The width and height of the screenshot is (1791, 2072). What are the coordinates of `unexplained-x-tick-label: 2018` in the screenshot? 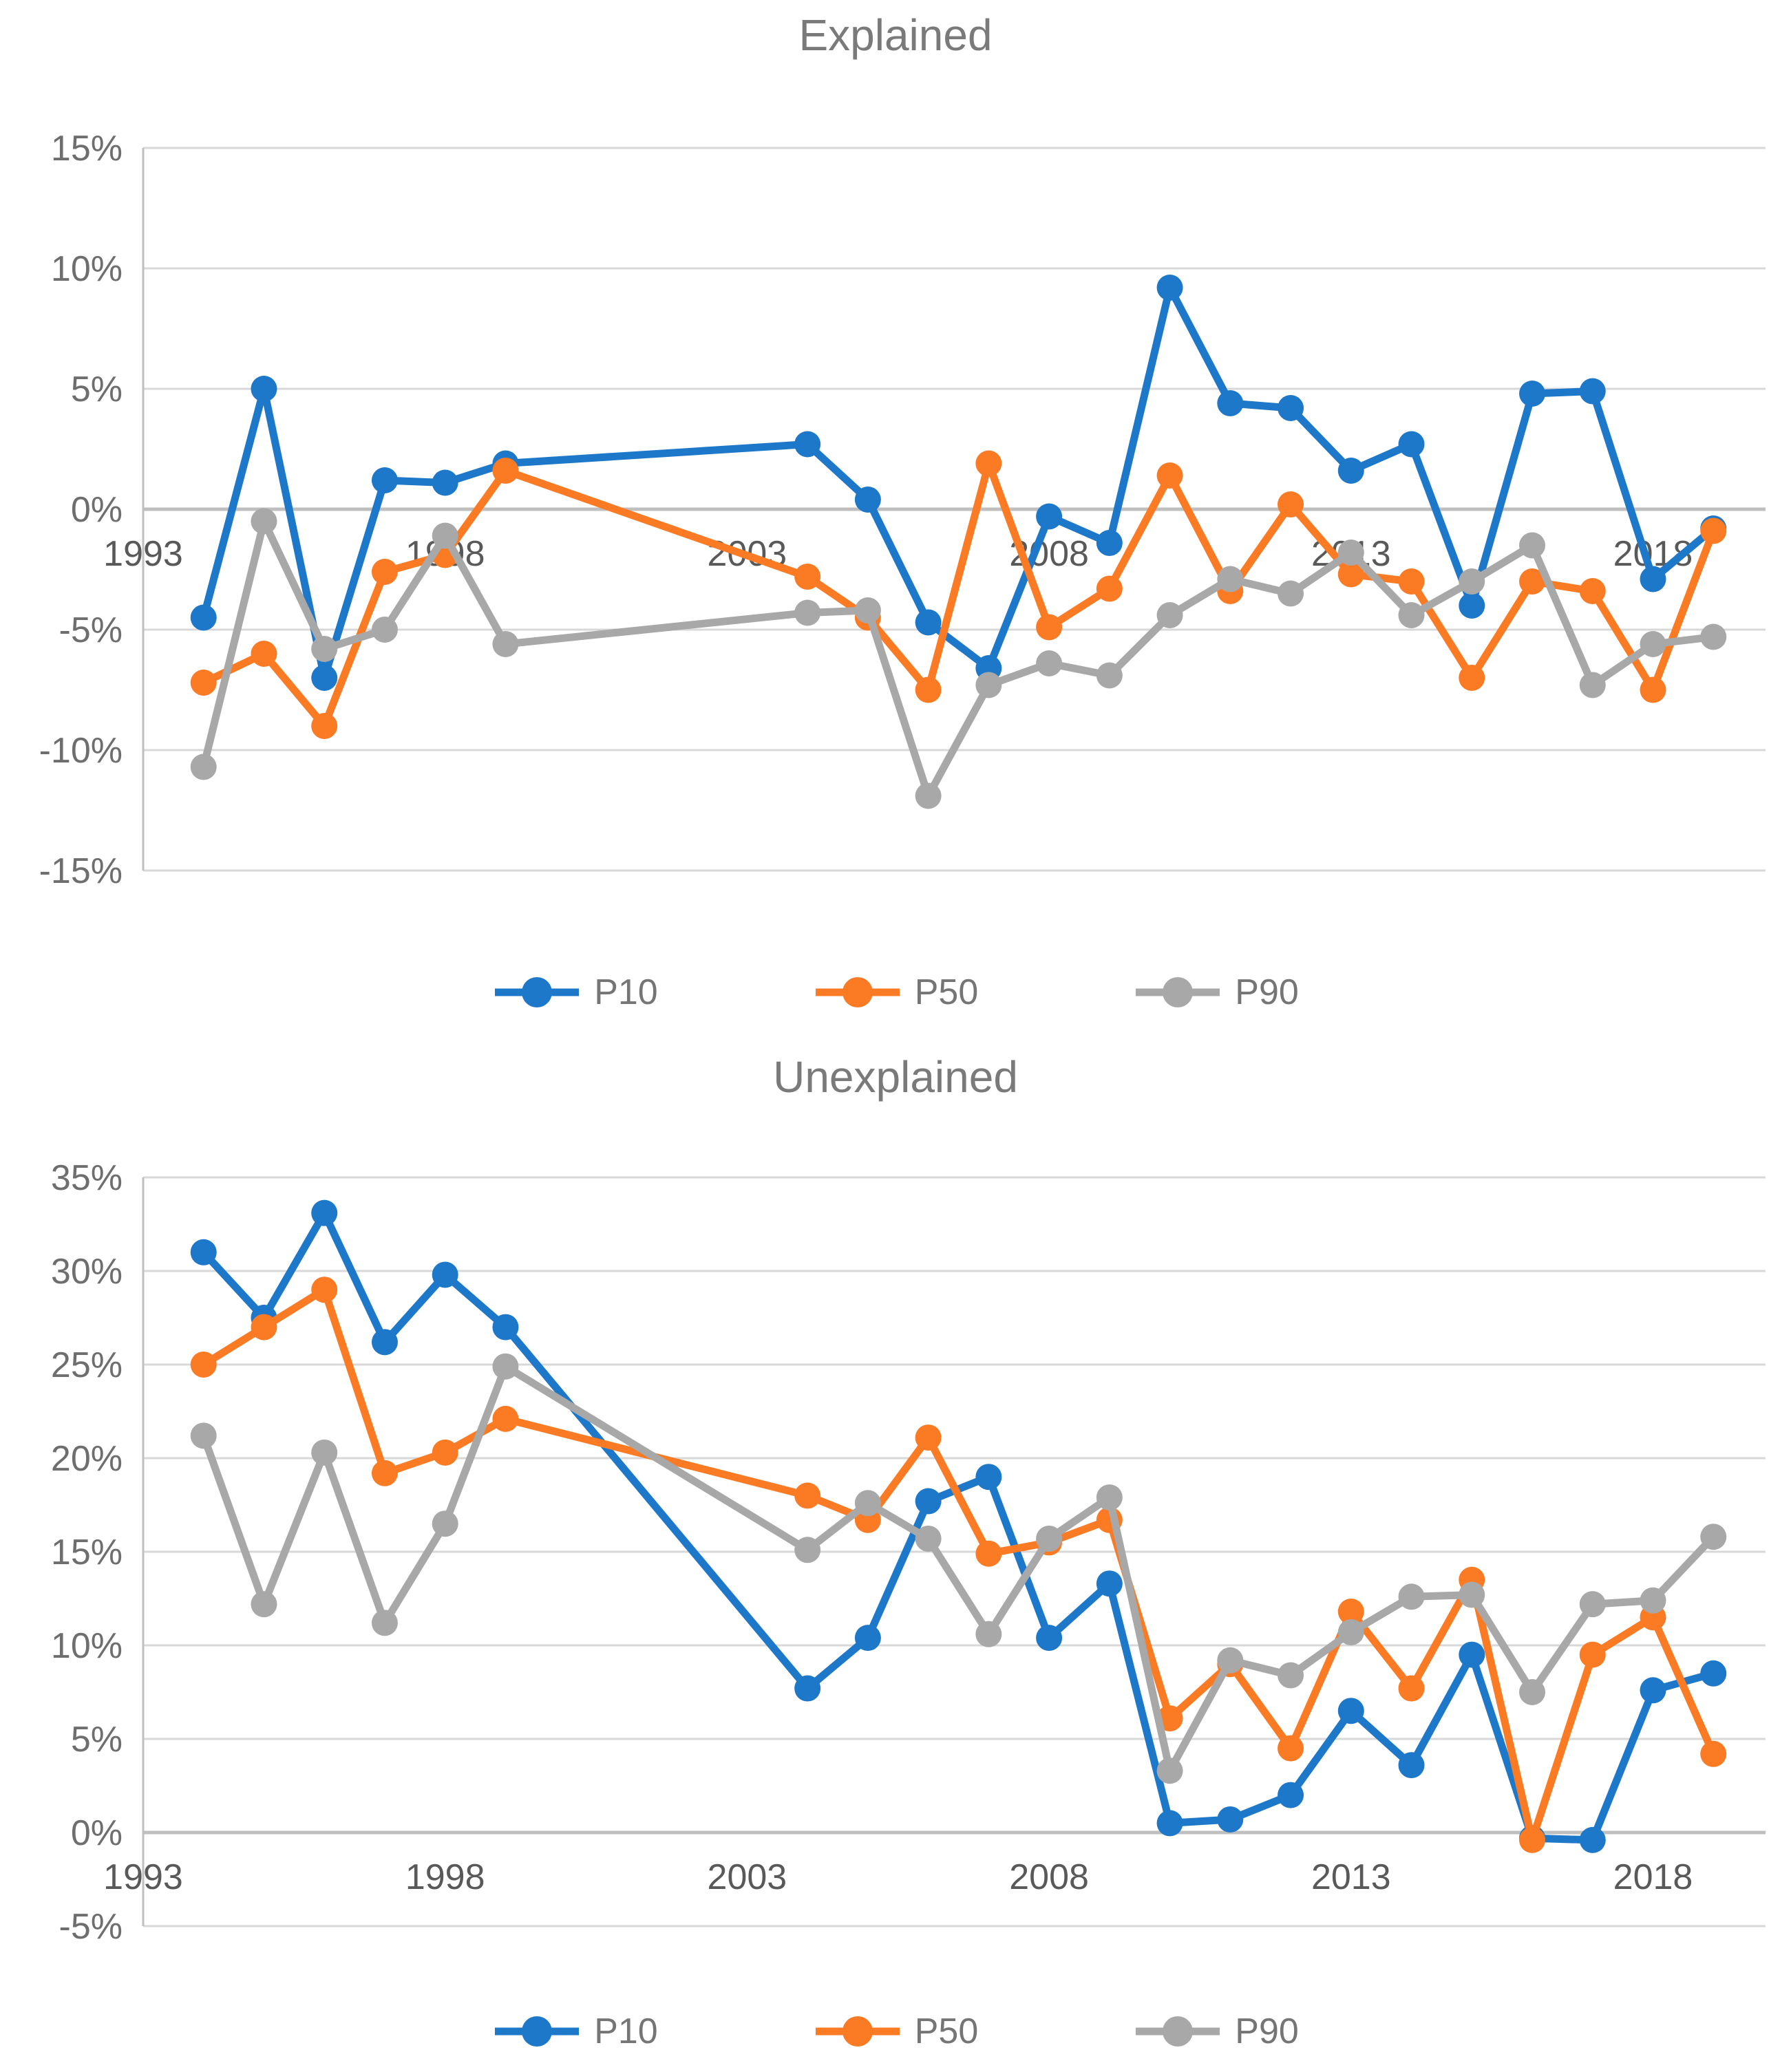 It's located at (1653, 1877).